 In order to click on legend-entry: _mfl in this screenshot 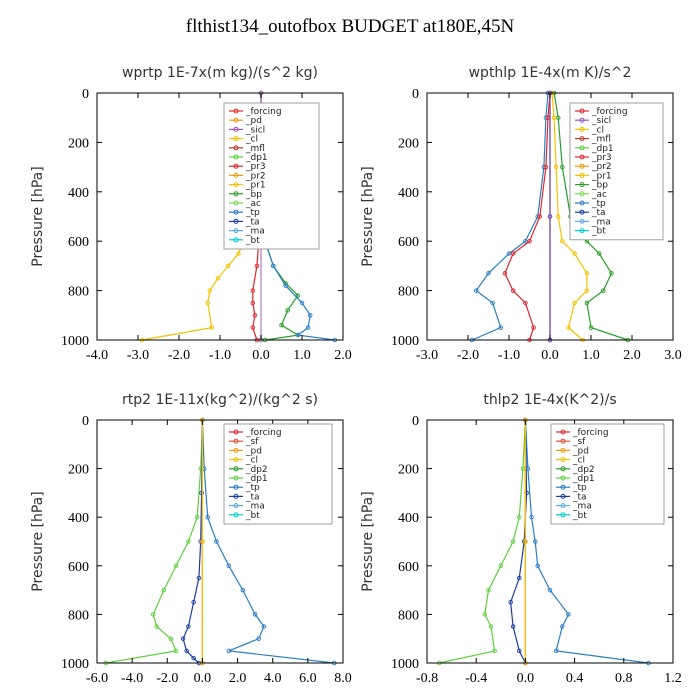, I will do `click(247, 149)`.